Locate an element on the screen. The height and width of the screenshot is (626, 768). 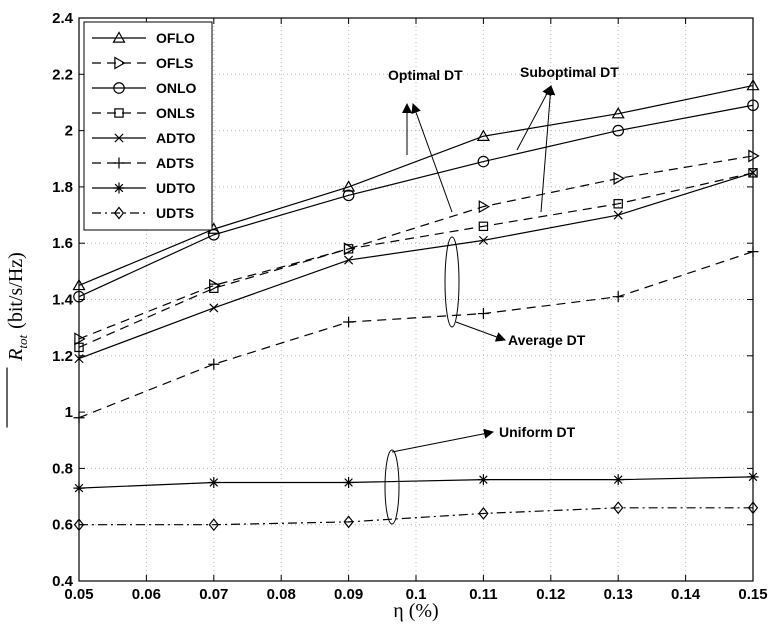
legend-marker-adts is located at coordinates (119, 163).